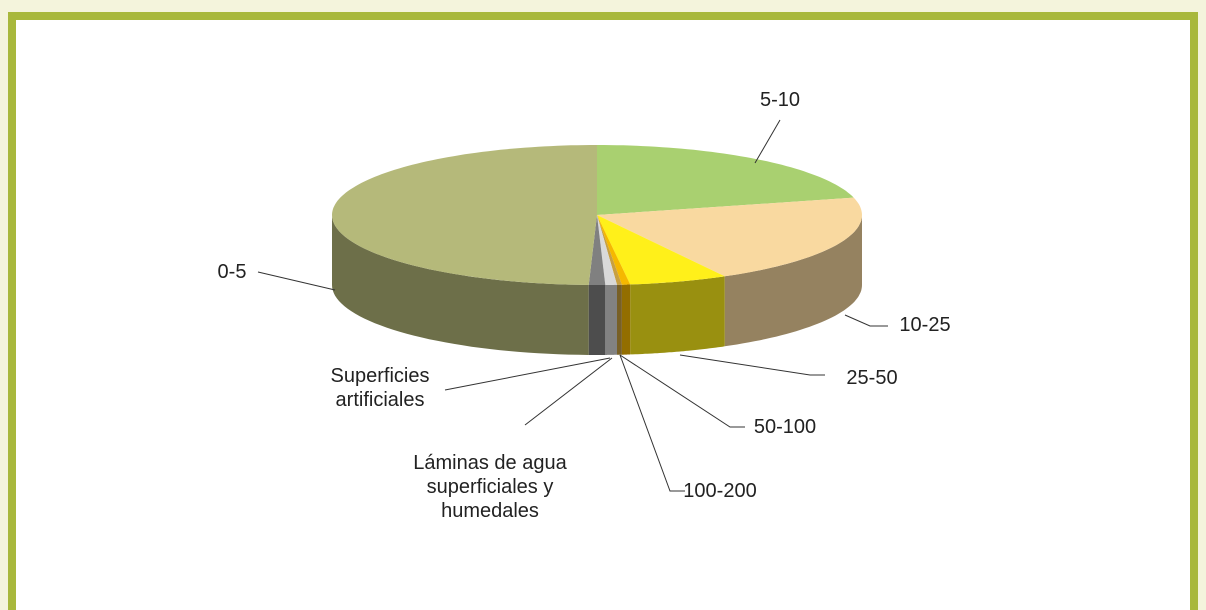 The image size is (1206, 610). I want to click on slice-label: Superficies artificiales, so click(380, 388).